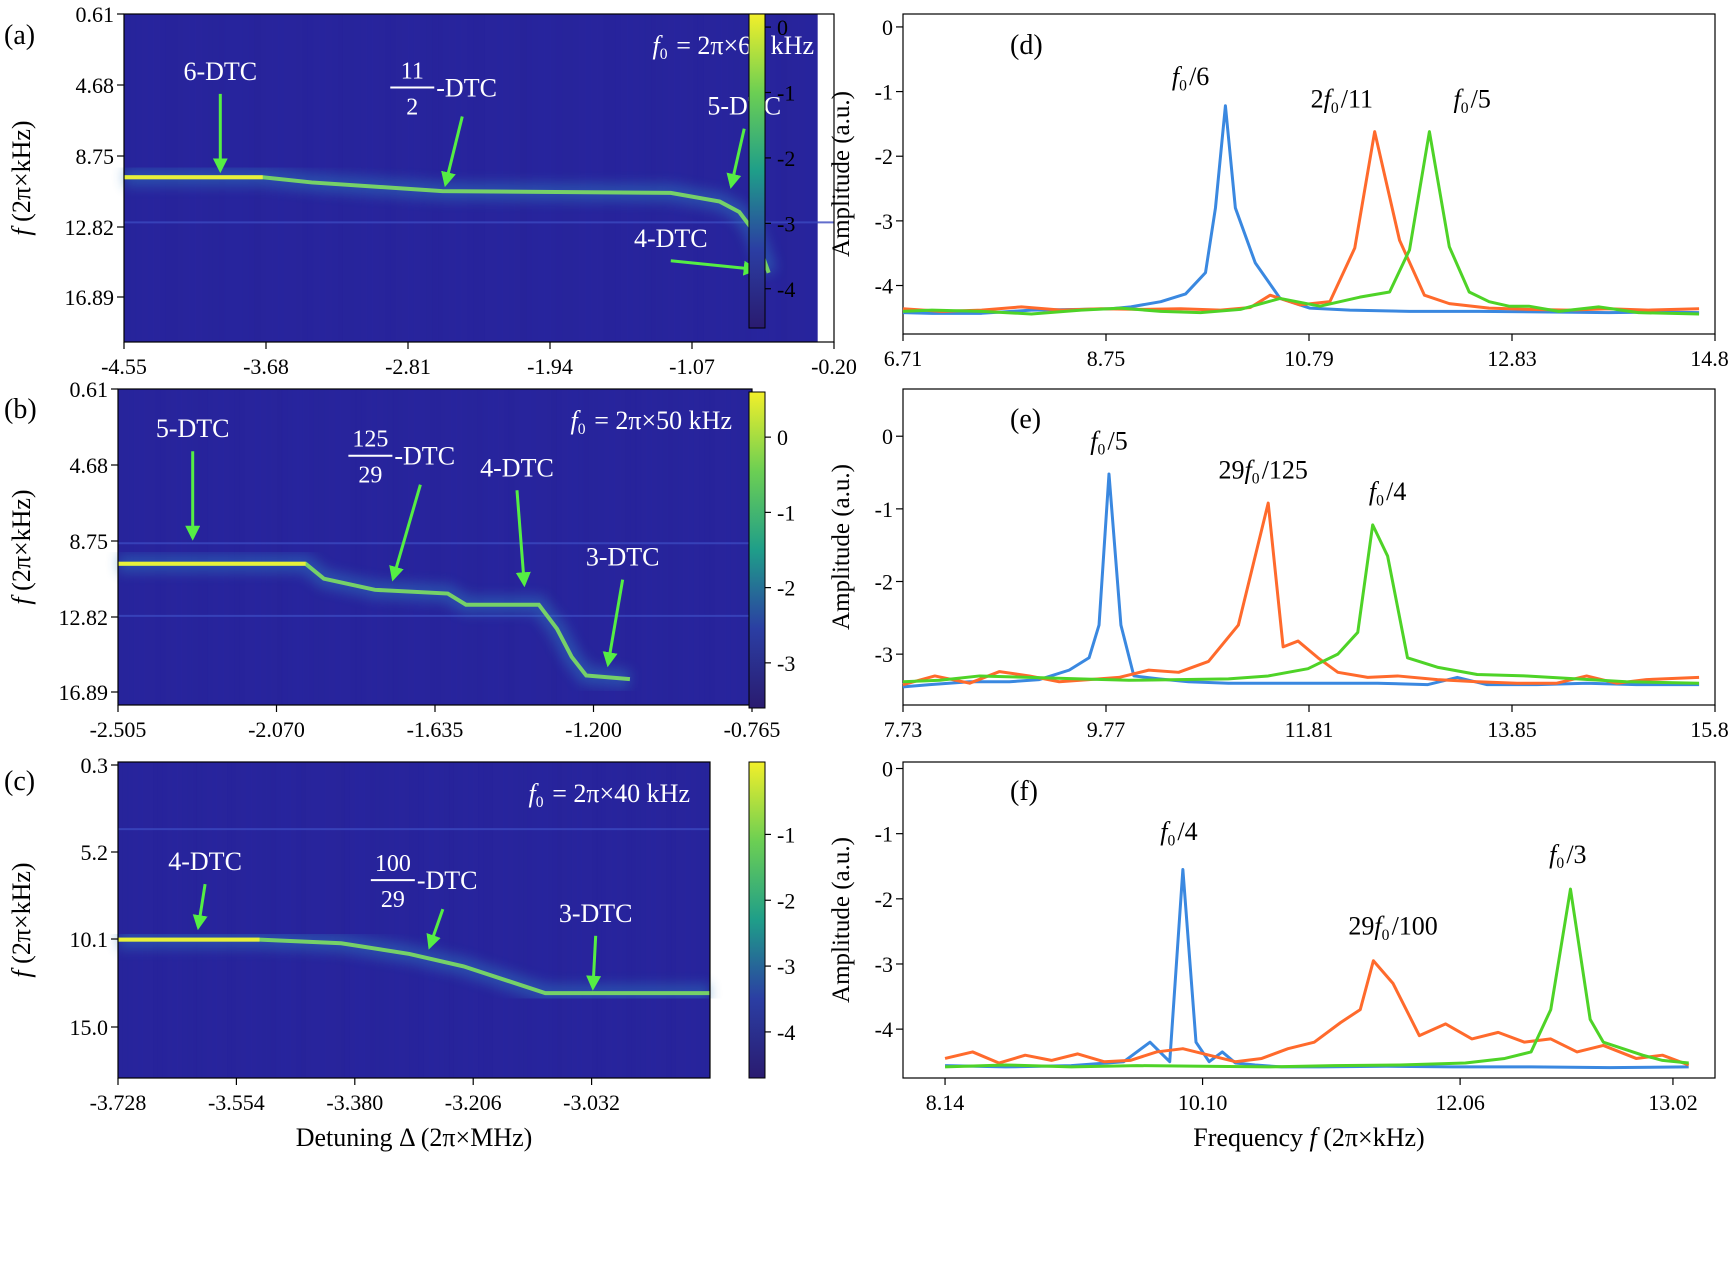  Describe the element at coordinates (1709, 729) in the screenshot. I see `x-tick-label: 15.89` at that location.